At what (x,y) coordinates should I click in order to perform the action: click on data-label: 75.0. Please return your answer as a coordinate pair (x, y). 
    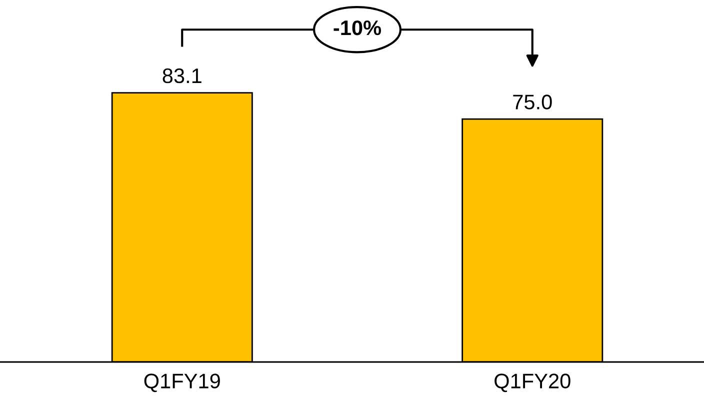
    Looking at the image, I should click on (532, 102).